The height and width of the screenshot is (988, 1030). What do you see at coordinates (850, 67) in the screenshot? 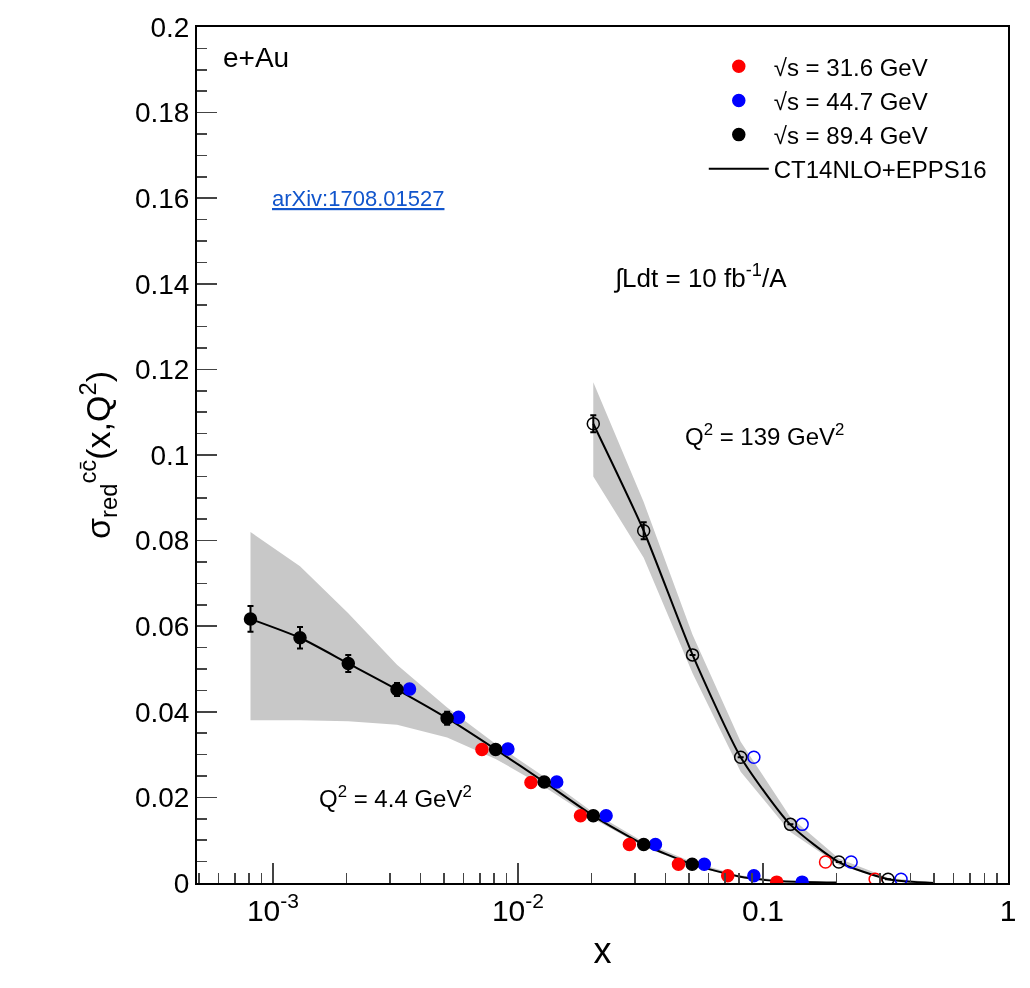
I see `legend-label: √s = 31.6 GeV` at bounding box center [850, 67].